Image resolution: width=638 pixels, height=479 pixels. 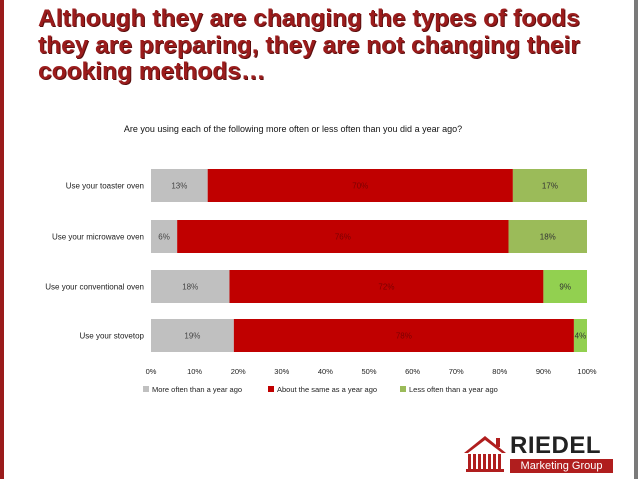 I want to click on x-tick-label: 20%, so click(x=238, y=371).